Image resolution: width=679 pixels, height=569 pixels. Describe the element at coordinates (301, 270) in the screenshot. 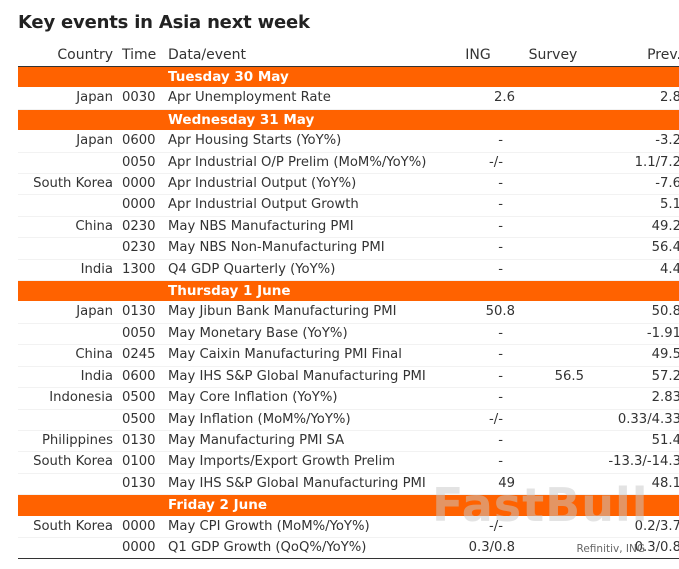

I see `cell-event: Q4 GDP Quarterly (YoY%)` at that location.